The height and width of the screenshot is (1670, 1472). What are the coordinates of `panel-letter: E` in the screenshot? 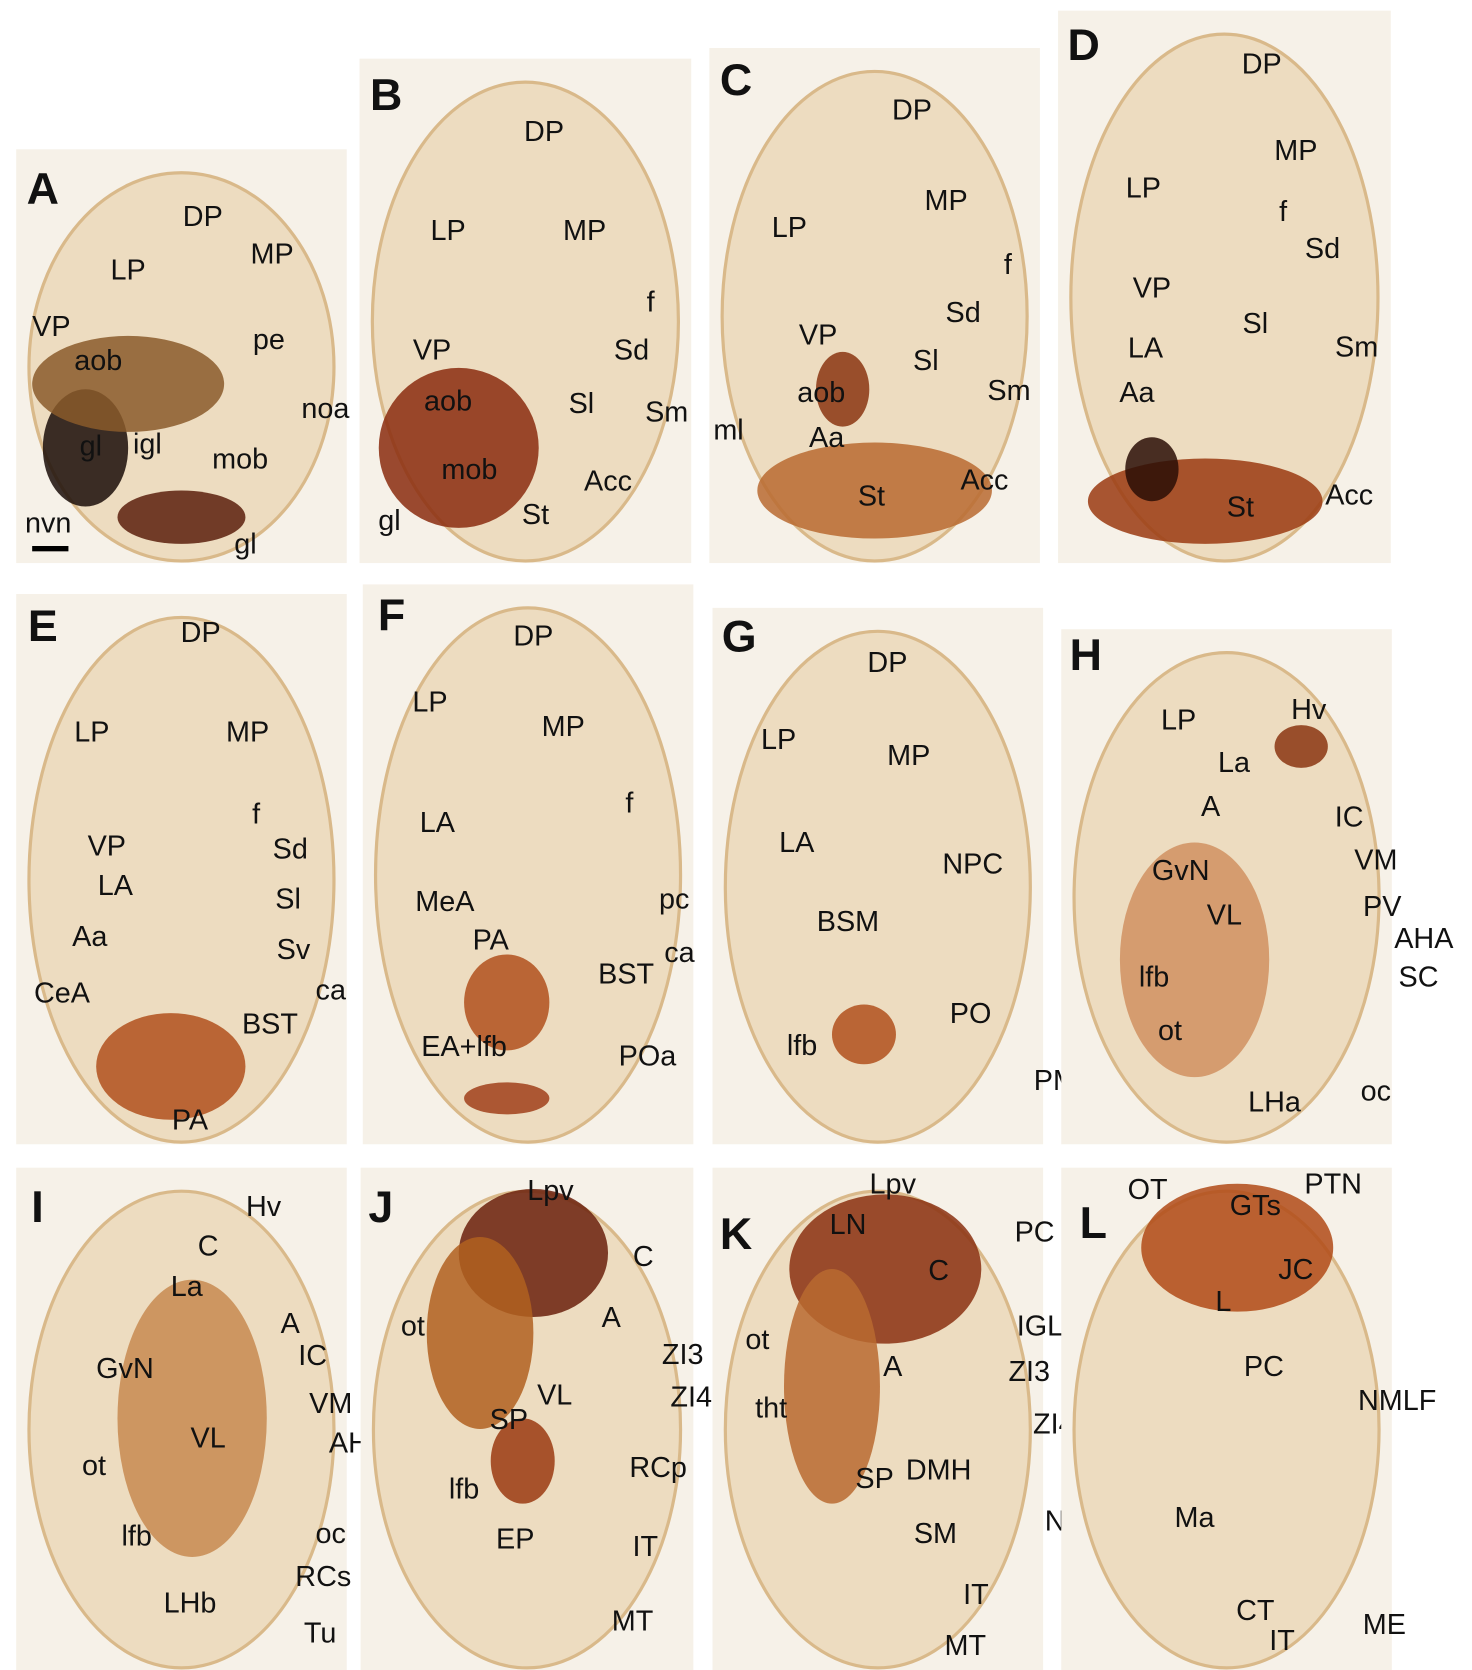 It's located at (43, 626).